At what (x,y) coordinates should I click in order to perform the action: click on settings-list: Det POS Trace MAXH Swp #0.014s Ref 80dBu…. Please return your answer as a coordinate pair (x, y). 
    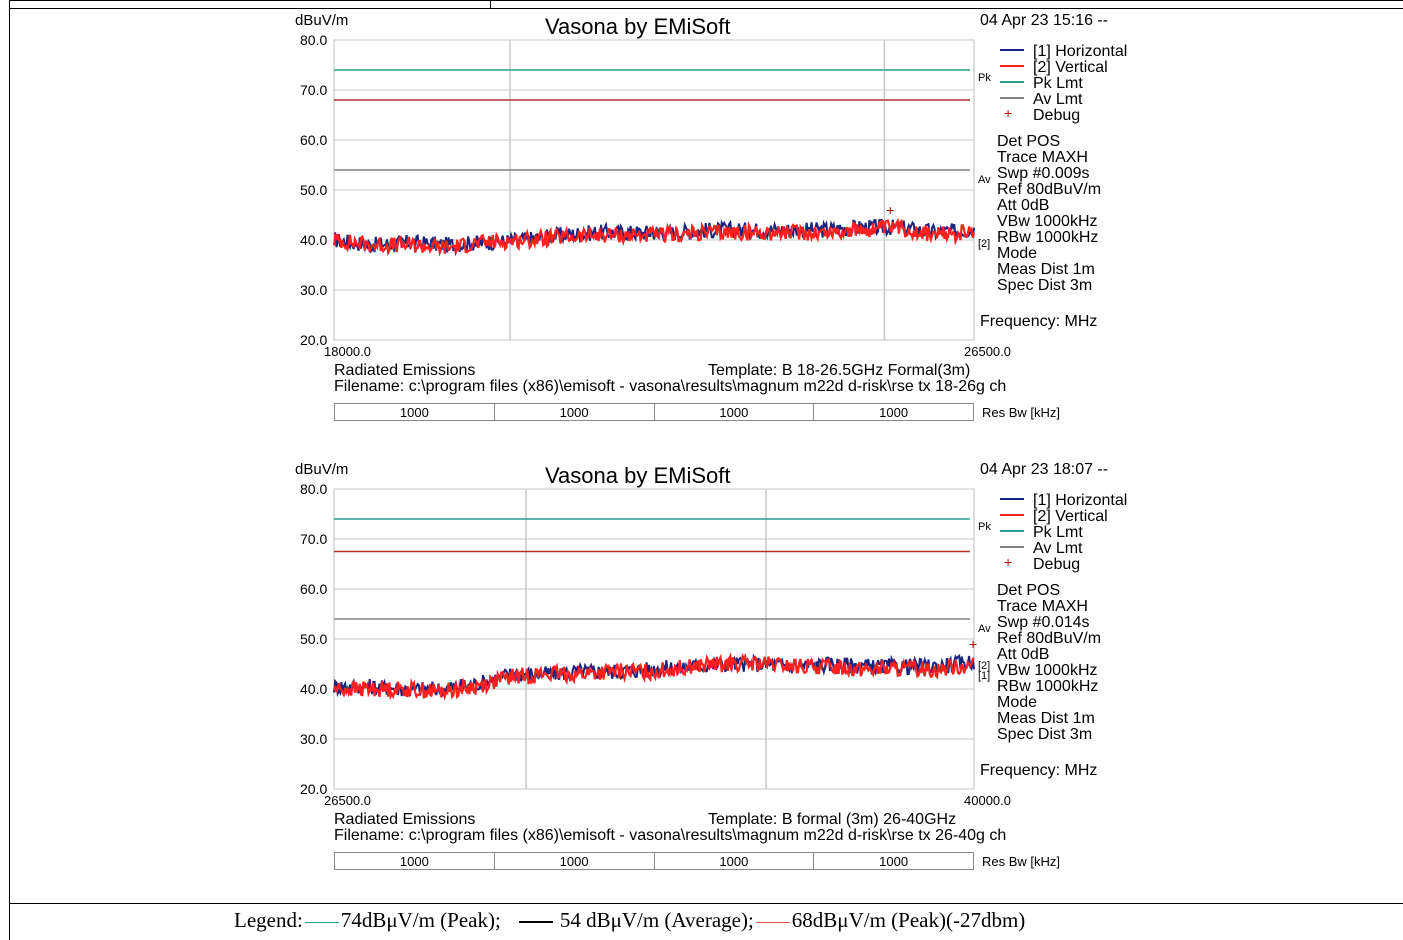
    Looking at the image, I should click on (1049, 663).